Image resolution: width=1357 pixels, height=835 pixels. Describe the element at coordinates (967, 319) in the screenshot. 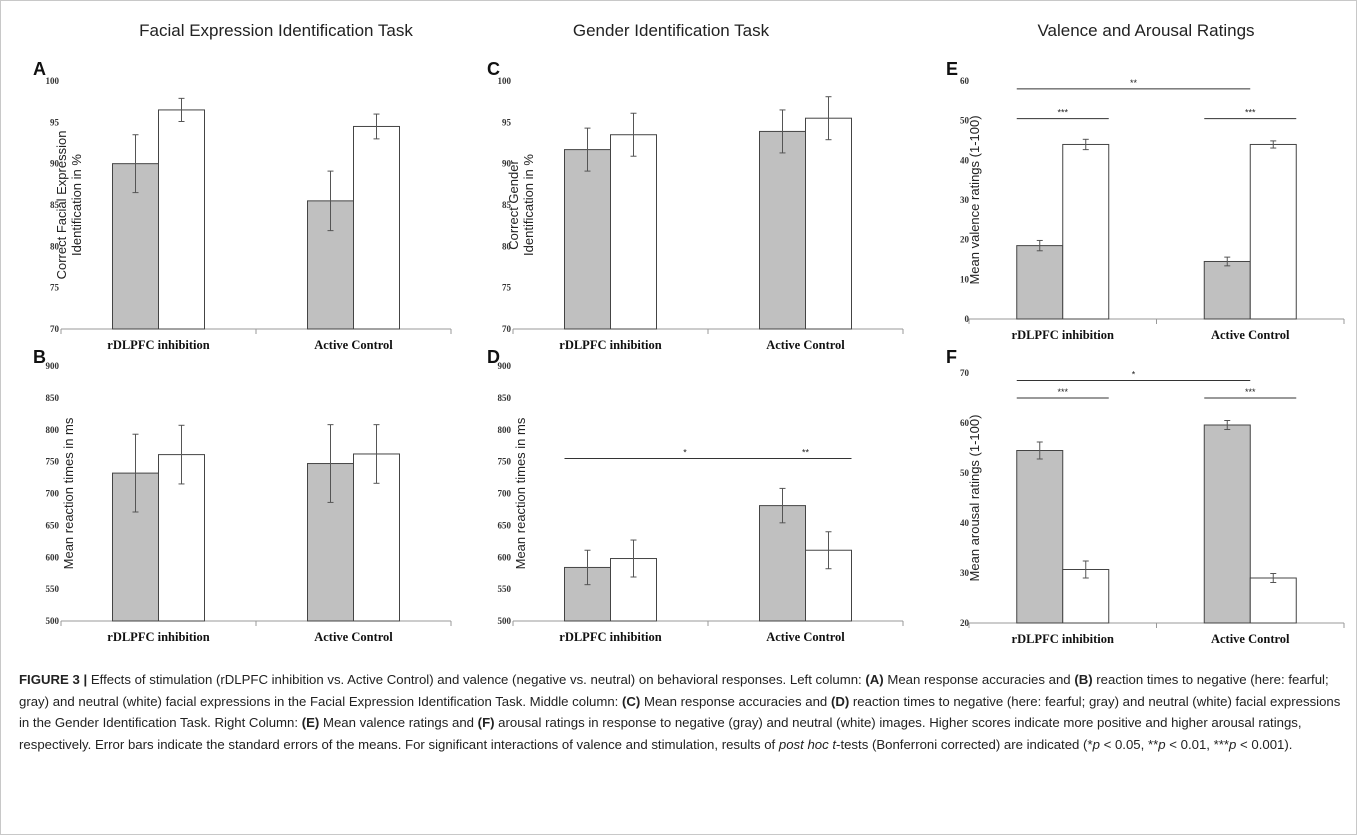

I see `y-tick-label-e: 0` at that location.